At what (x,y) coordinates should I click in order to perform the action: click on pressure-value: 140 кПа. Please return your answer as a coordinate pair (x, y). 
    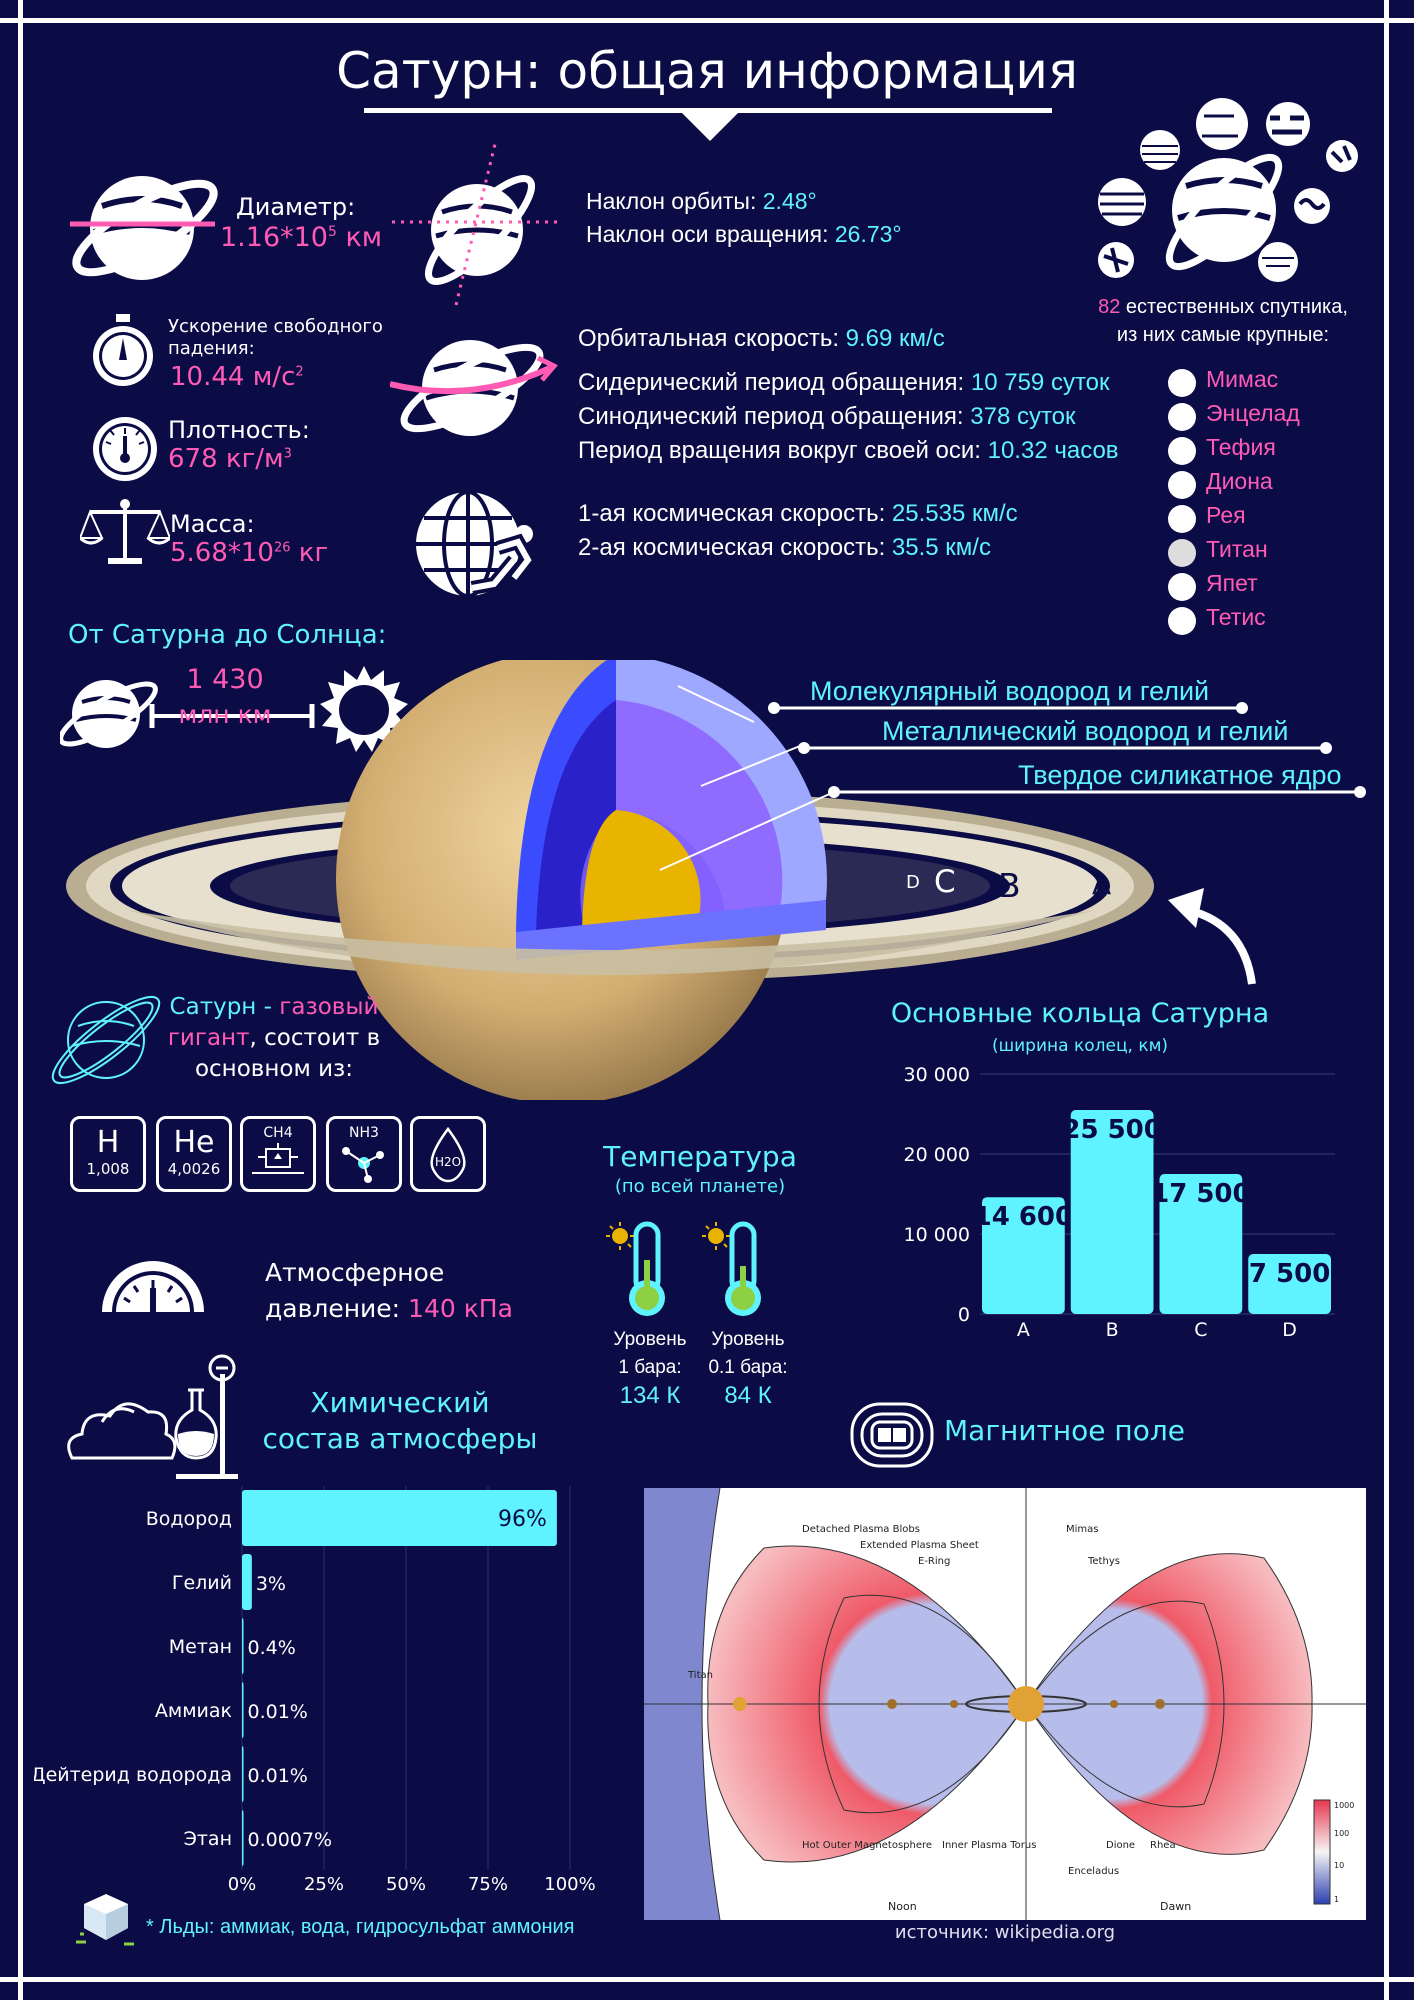
    Looking at the image, I should click on (460, 1308).